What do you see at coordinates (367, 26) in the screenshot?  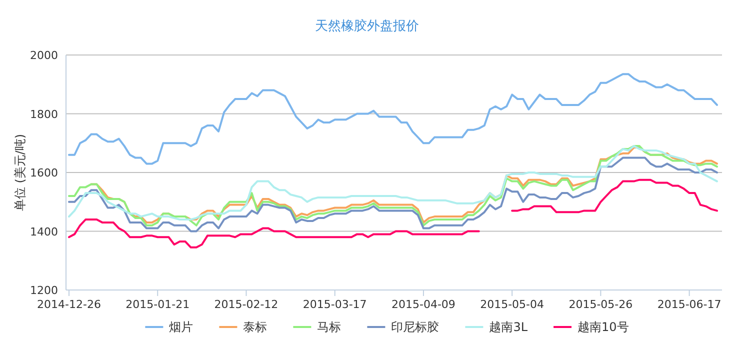 I see `chart-title: 天然橡胶外盘报价` at bounding box center [367, 26].